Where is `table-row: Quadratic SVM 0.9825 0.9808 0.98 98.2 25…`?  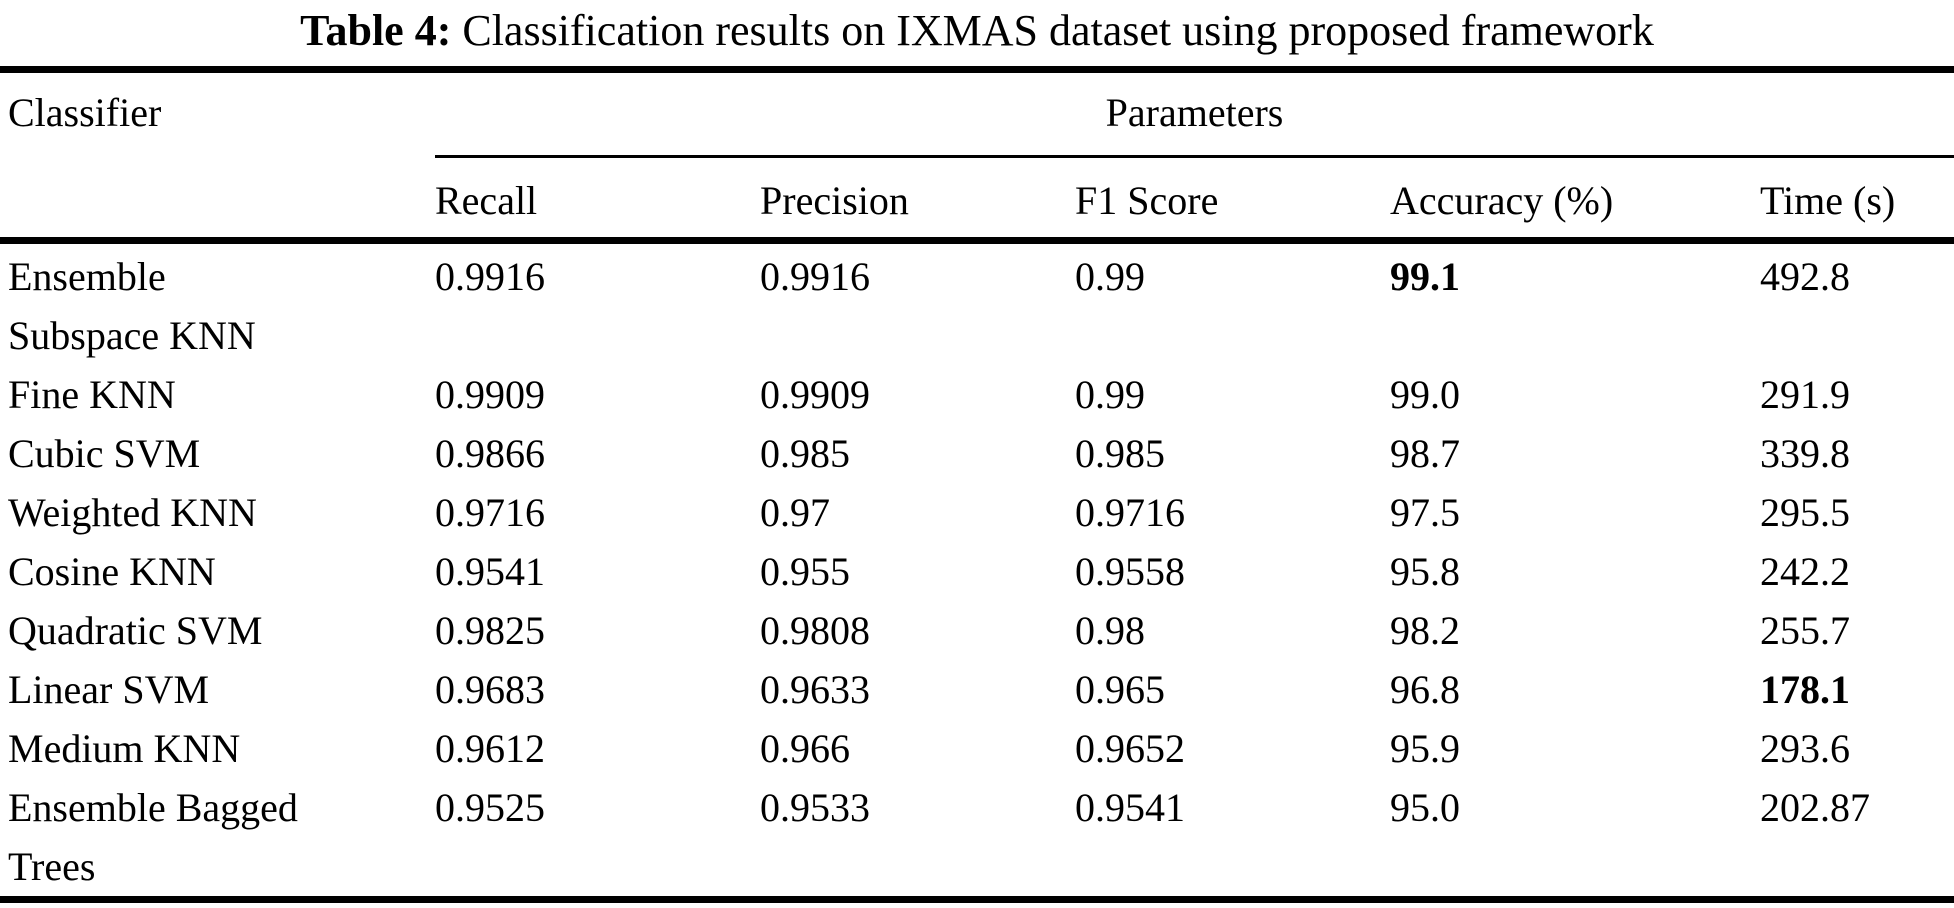 table-row: Quadratic SVM 0.9825 0.9808 0.98 98.2 25… is located at coordinates (977, 630).